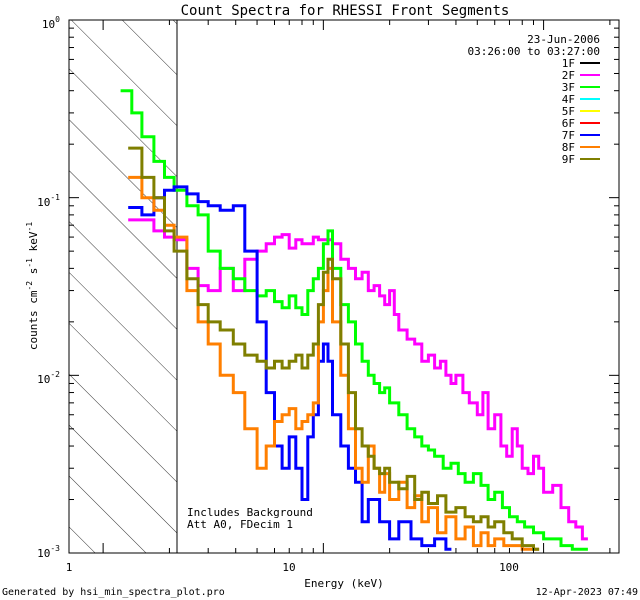 This screenshot has width=640, height=600. Describe the element at coordinates (48, 552) in the screenshot. I see `y-tick-label-0.001: 10⁻³` at that location.